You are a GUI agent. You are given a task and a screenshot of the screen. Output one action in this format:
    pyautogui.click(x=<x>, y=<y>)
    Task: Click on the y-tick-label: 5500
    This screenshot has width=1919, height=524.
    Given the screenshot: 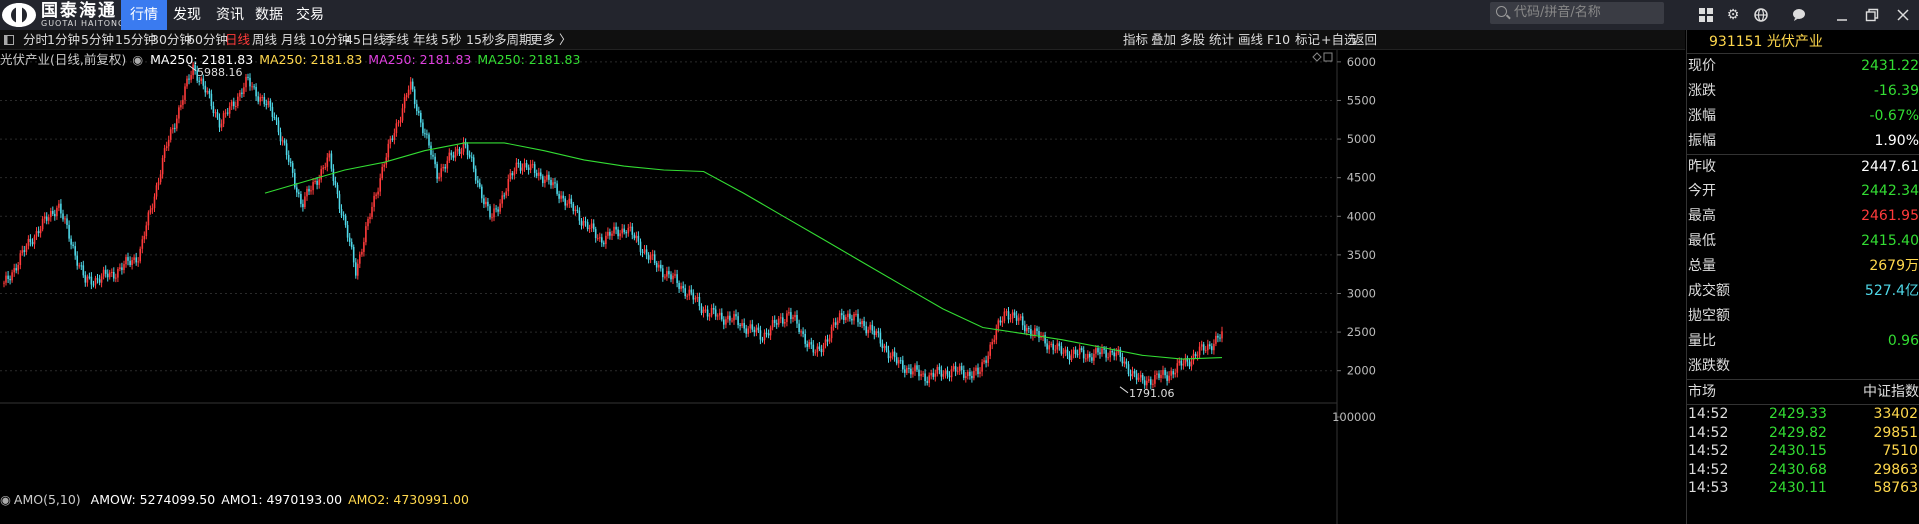 What is the action you would take?
    pyautogui.click(x=1361, y=100)
    